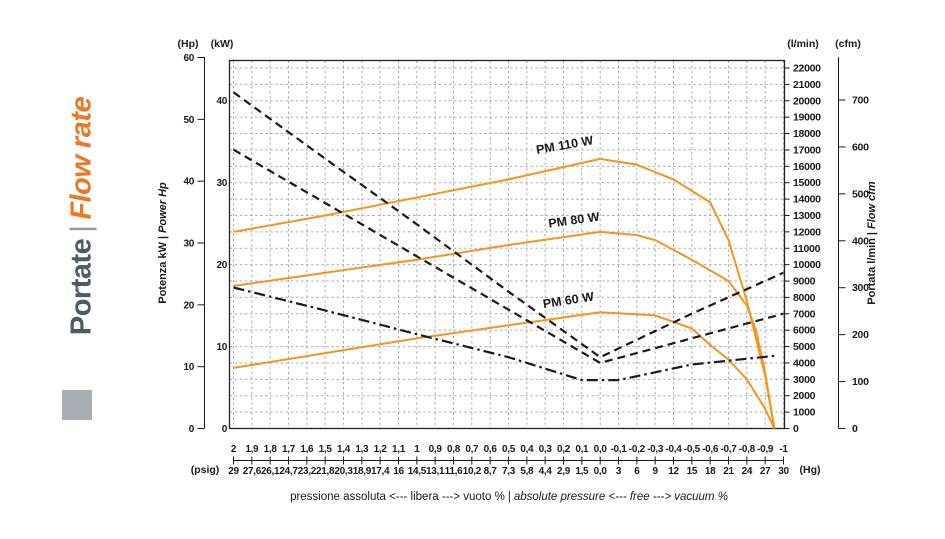 Image resolution: width=945 pixels, height=539 pixels. Describe the element at coordinates (860, 241) in the screenshot. I see `svg-text: 400` at that location.